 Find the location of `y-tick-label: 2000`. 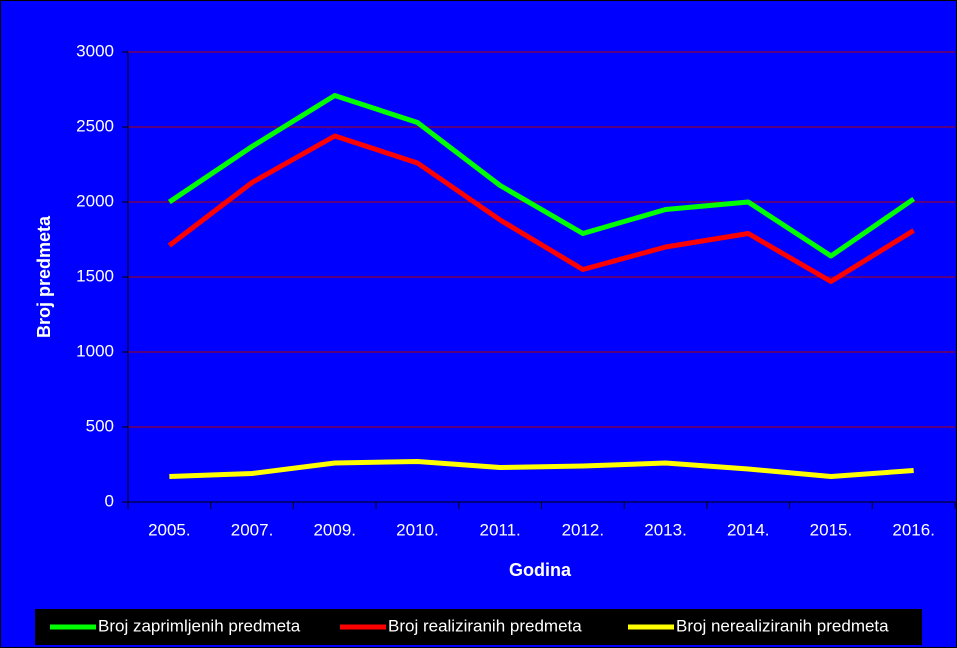

y-tick-label: 2000 is located at coordinates (95, 200).